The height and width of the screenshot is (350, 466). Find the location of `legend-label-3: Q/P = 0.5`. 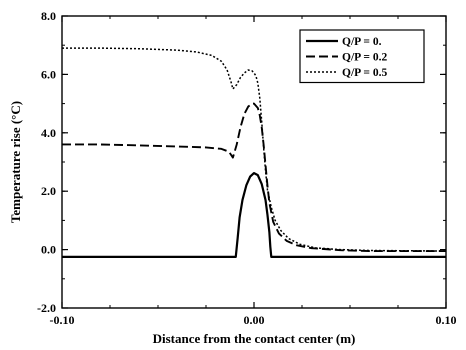

legend-label-3: Q/P = 0.5 is located at coordinates (364, 73).